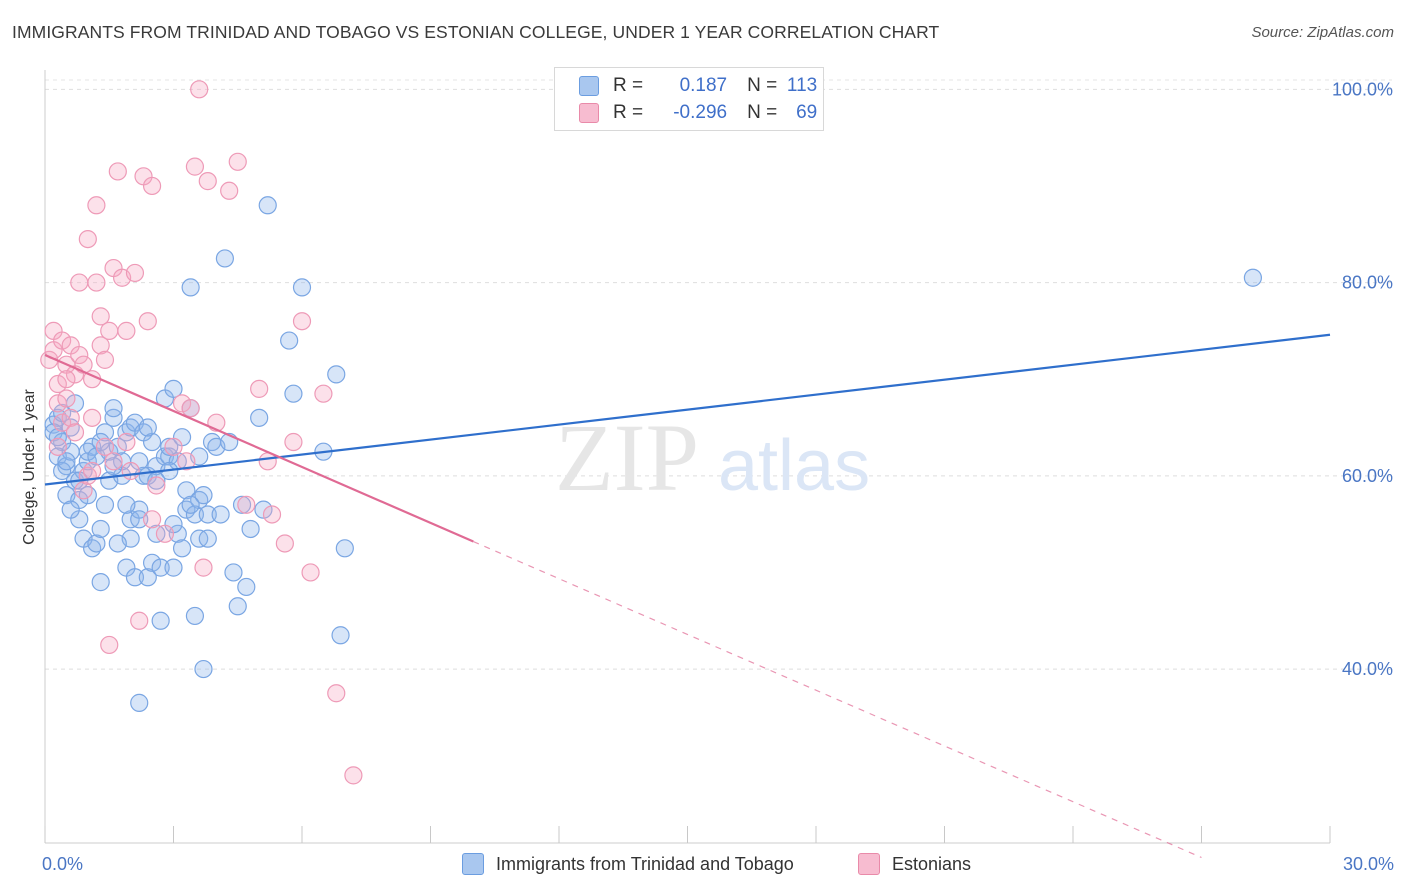  I want to click on y-tick-label: 40.0%, so click(1367, 669).